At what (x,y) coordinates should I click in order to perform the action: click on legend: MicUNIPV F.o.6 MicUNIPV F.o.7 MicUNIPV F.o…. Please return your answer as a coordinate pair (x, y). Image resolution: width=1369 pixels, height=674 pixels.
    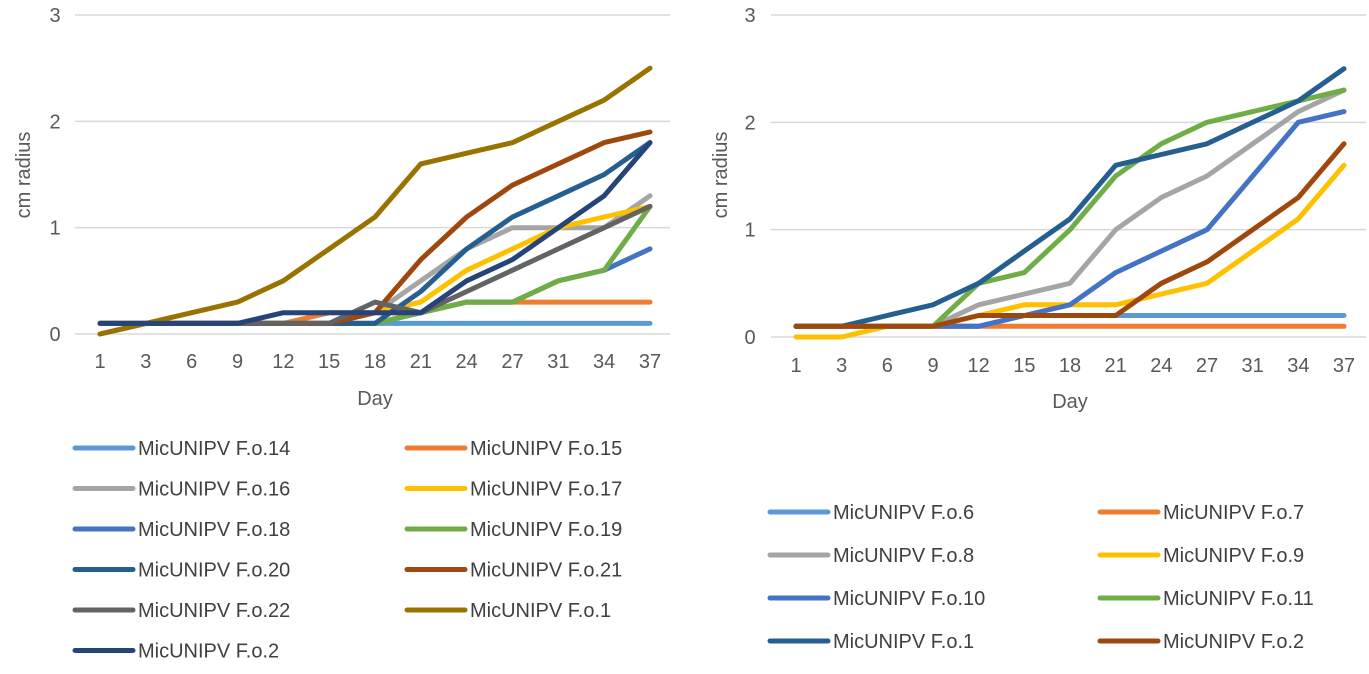
    Looking at the image, I should click on (1040, 577).